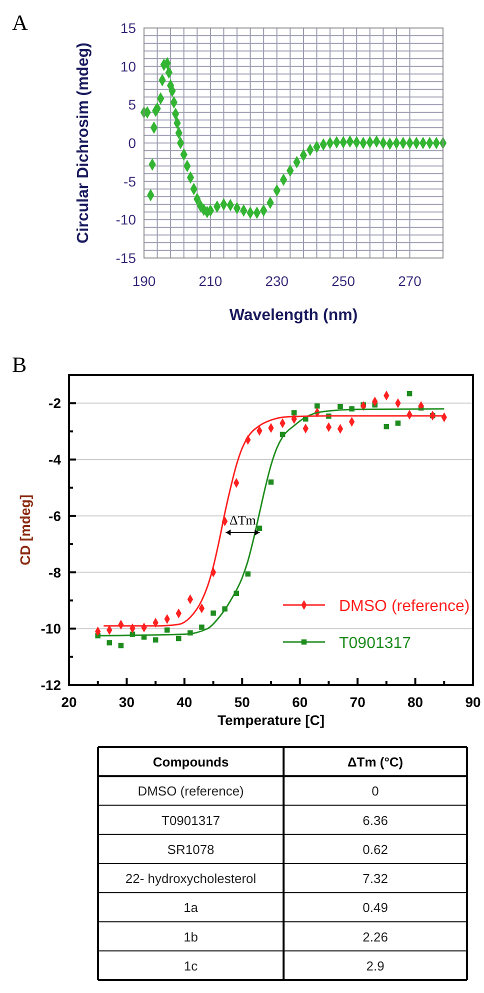  I want to click on x-tick-label: 90, so click(473, 702).